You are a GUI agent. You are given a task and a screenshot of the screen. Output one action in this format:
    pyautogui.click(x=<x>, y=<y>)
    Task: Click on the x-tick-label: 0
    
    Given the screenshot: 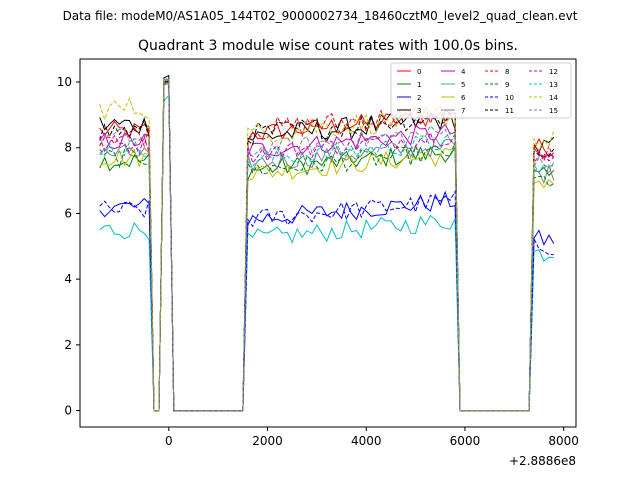 What is the action you would take?
    pyautogui.click(x=169, y=441)
    